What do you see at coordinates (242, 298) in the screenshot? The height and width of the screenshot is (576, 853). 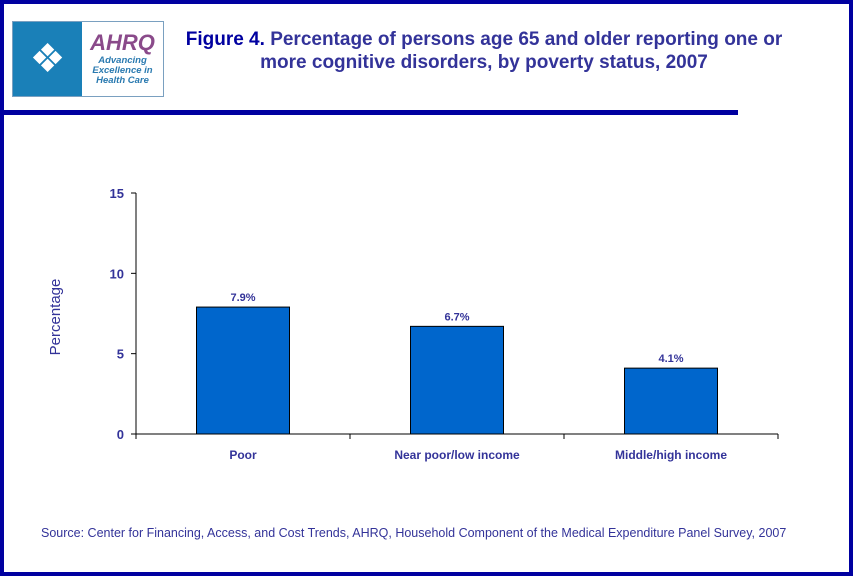 I see `data-label: 7.9%` at bounding box center [242, 298].